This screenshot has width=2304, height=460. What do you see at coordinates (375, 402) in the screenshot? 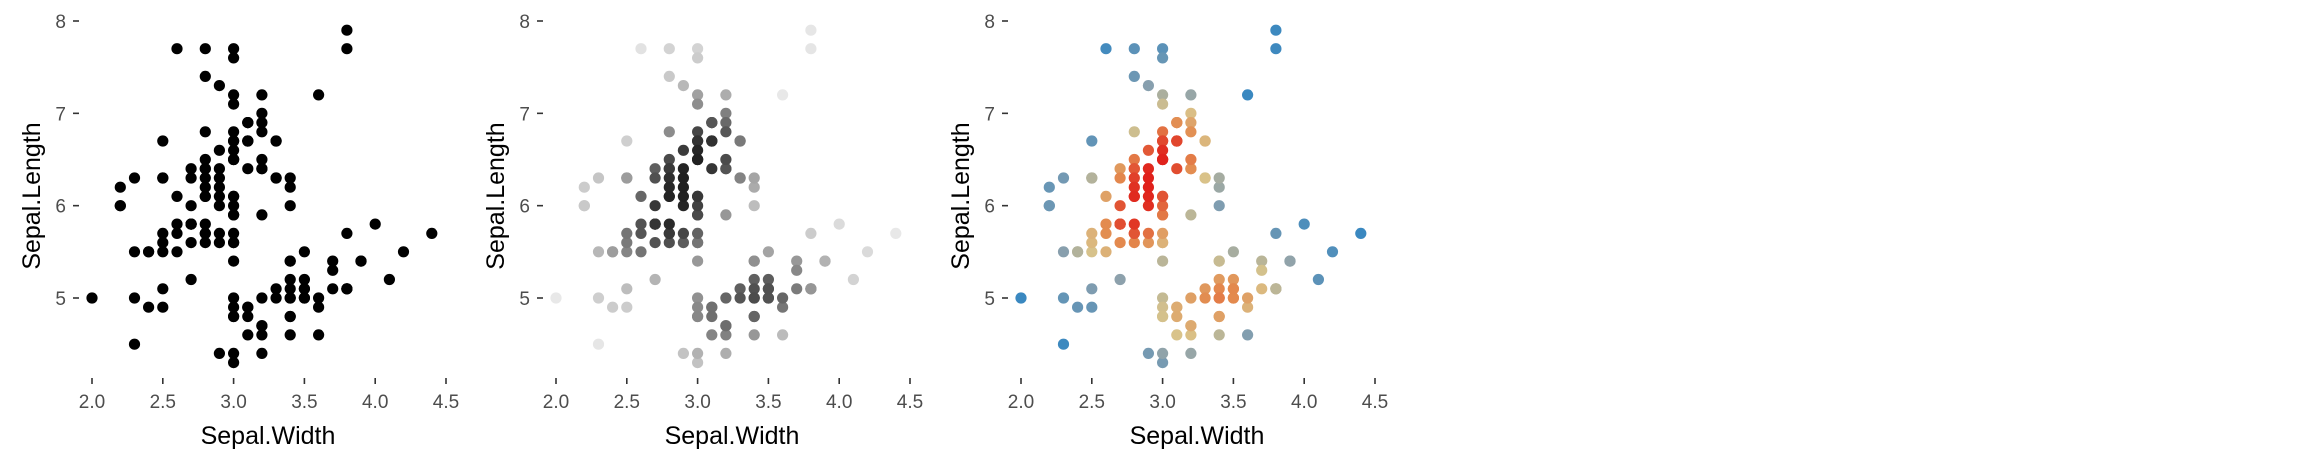
I see `x-tick-label: 4.0` at bounding box center [375, 402].